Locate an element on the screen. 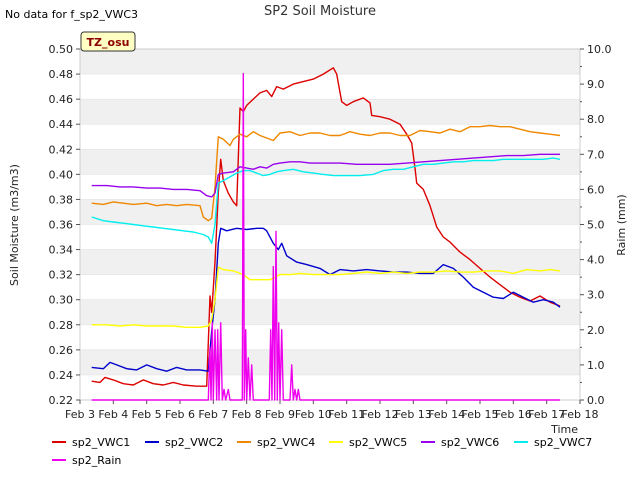  y-tick-label: 0.32 is located at coordinates (61, 275).